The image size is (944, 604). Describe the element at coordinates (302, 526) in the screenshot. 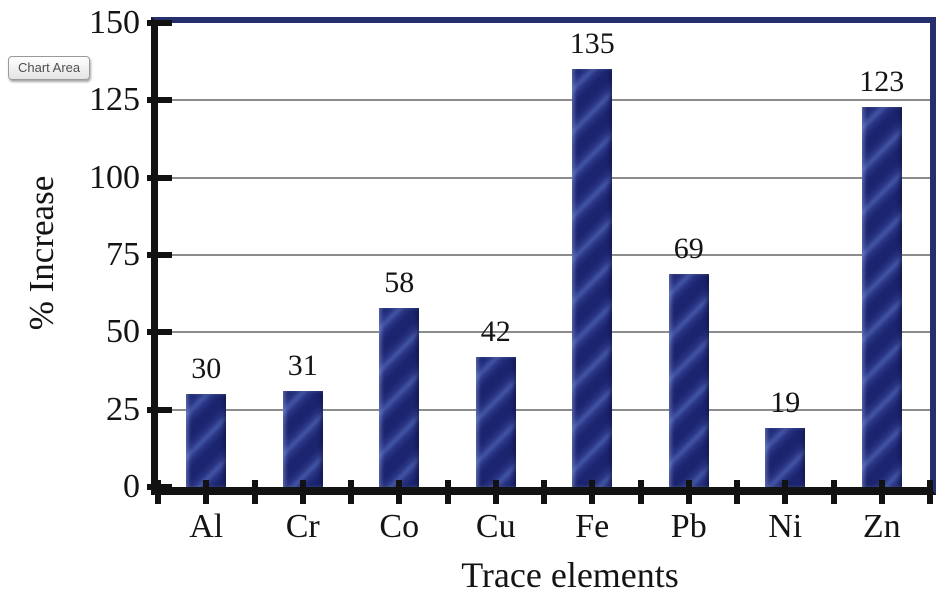

I see `category-label: Cr` at that location.